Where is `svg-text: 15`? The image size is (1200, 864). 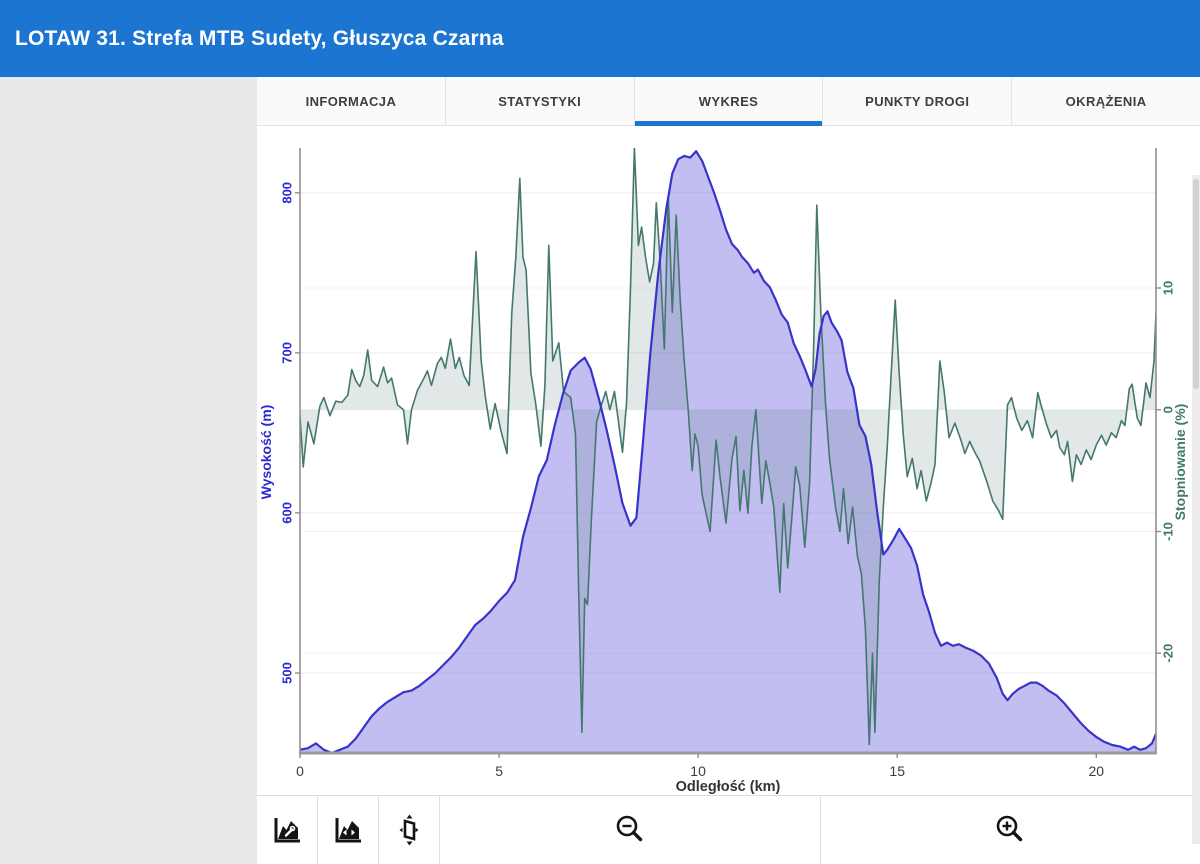 svg-text: 15 is located at coordinates (897, 771).